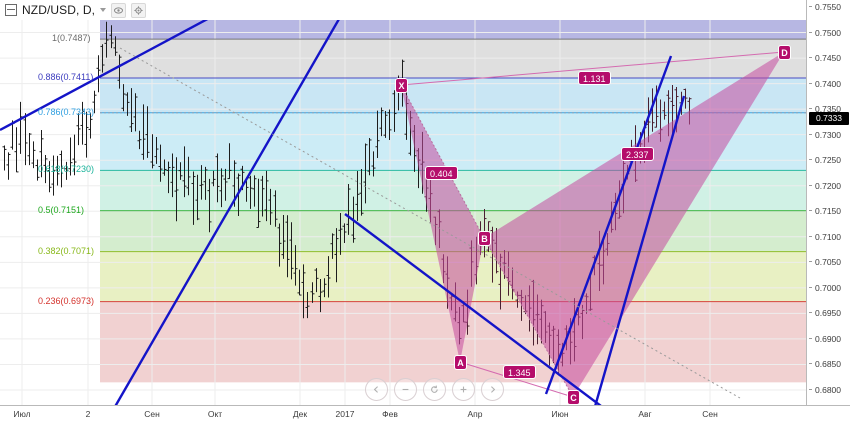  Describe the element at coordinates (828, 288) in the screenshot. I see `price-tick: 0.7000` at that location.